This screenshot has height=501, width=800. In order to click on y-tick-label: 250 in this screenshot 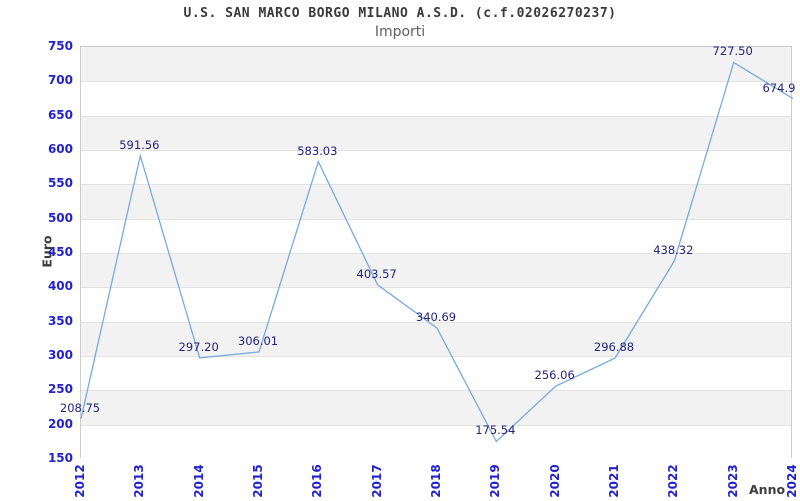, I will do `click(60, 389)`.